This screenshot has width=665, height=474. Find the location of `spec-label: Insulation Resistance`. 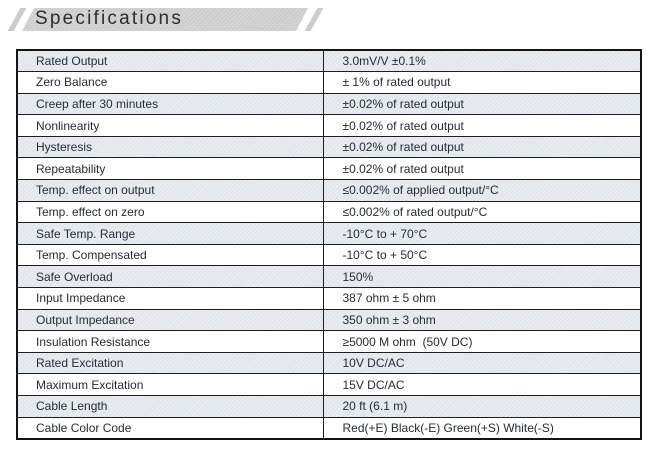

spec-label: Insulation Resistance is located at coordinates (170, 341).